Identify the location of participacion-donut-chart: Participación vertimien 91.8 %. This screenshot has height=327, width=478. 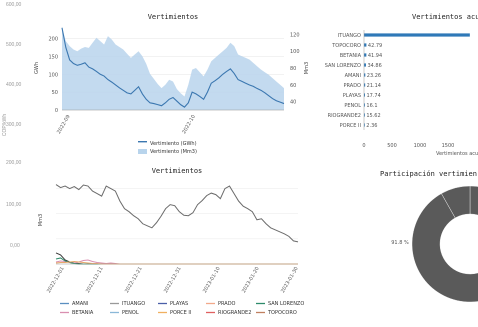
(429, 236).